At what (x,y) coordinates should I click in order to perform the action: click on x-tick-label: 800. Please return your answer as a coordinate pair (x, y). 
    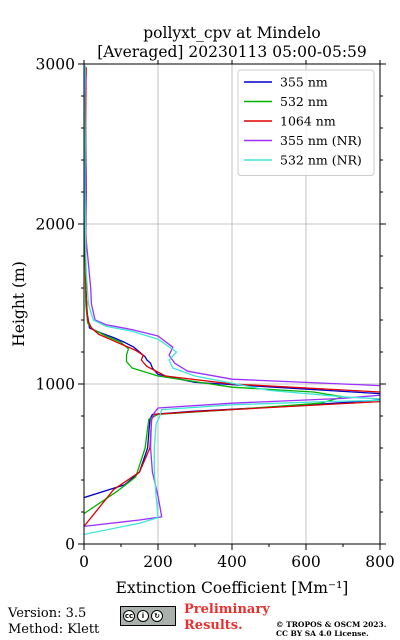
    Looking at the image, I should click on (380, 562).